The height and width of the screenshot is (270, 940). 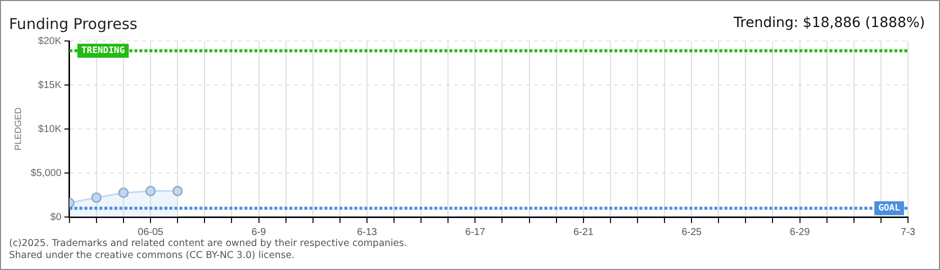 I want to click on y-tick-label: $5,000, so click(x=46, y=173).